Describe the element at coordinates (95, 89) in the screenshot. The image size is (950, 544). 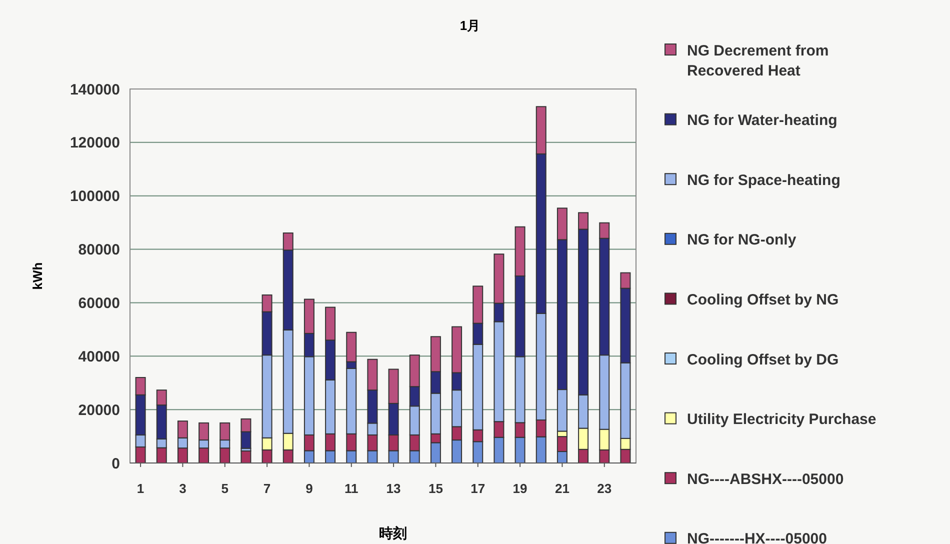
I see `y-tick-label: 140000` at that location.